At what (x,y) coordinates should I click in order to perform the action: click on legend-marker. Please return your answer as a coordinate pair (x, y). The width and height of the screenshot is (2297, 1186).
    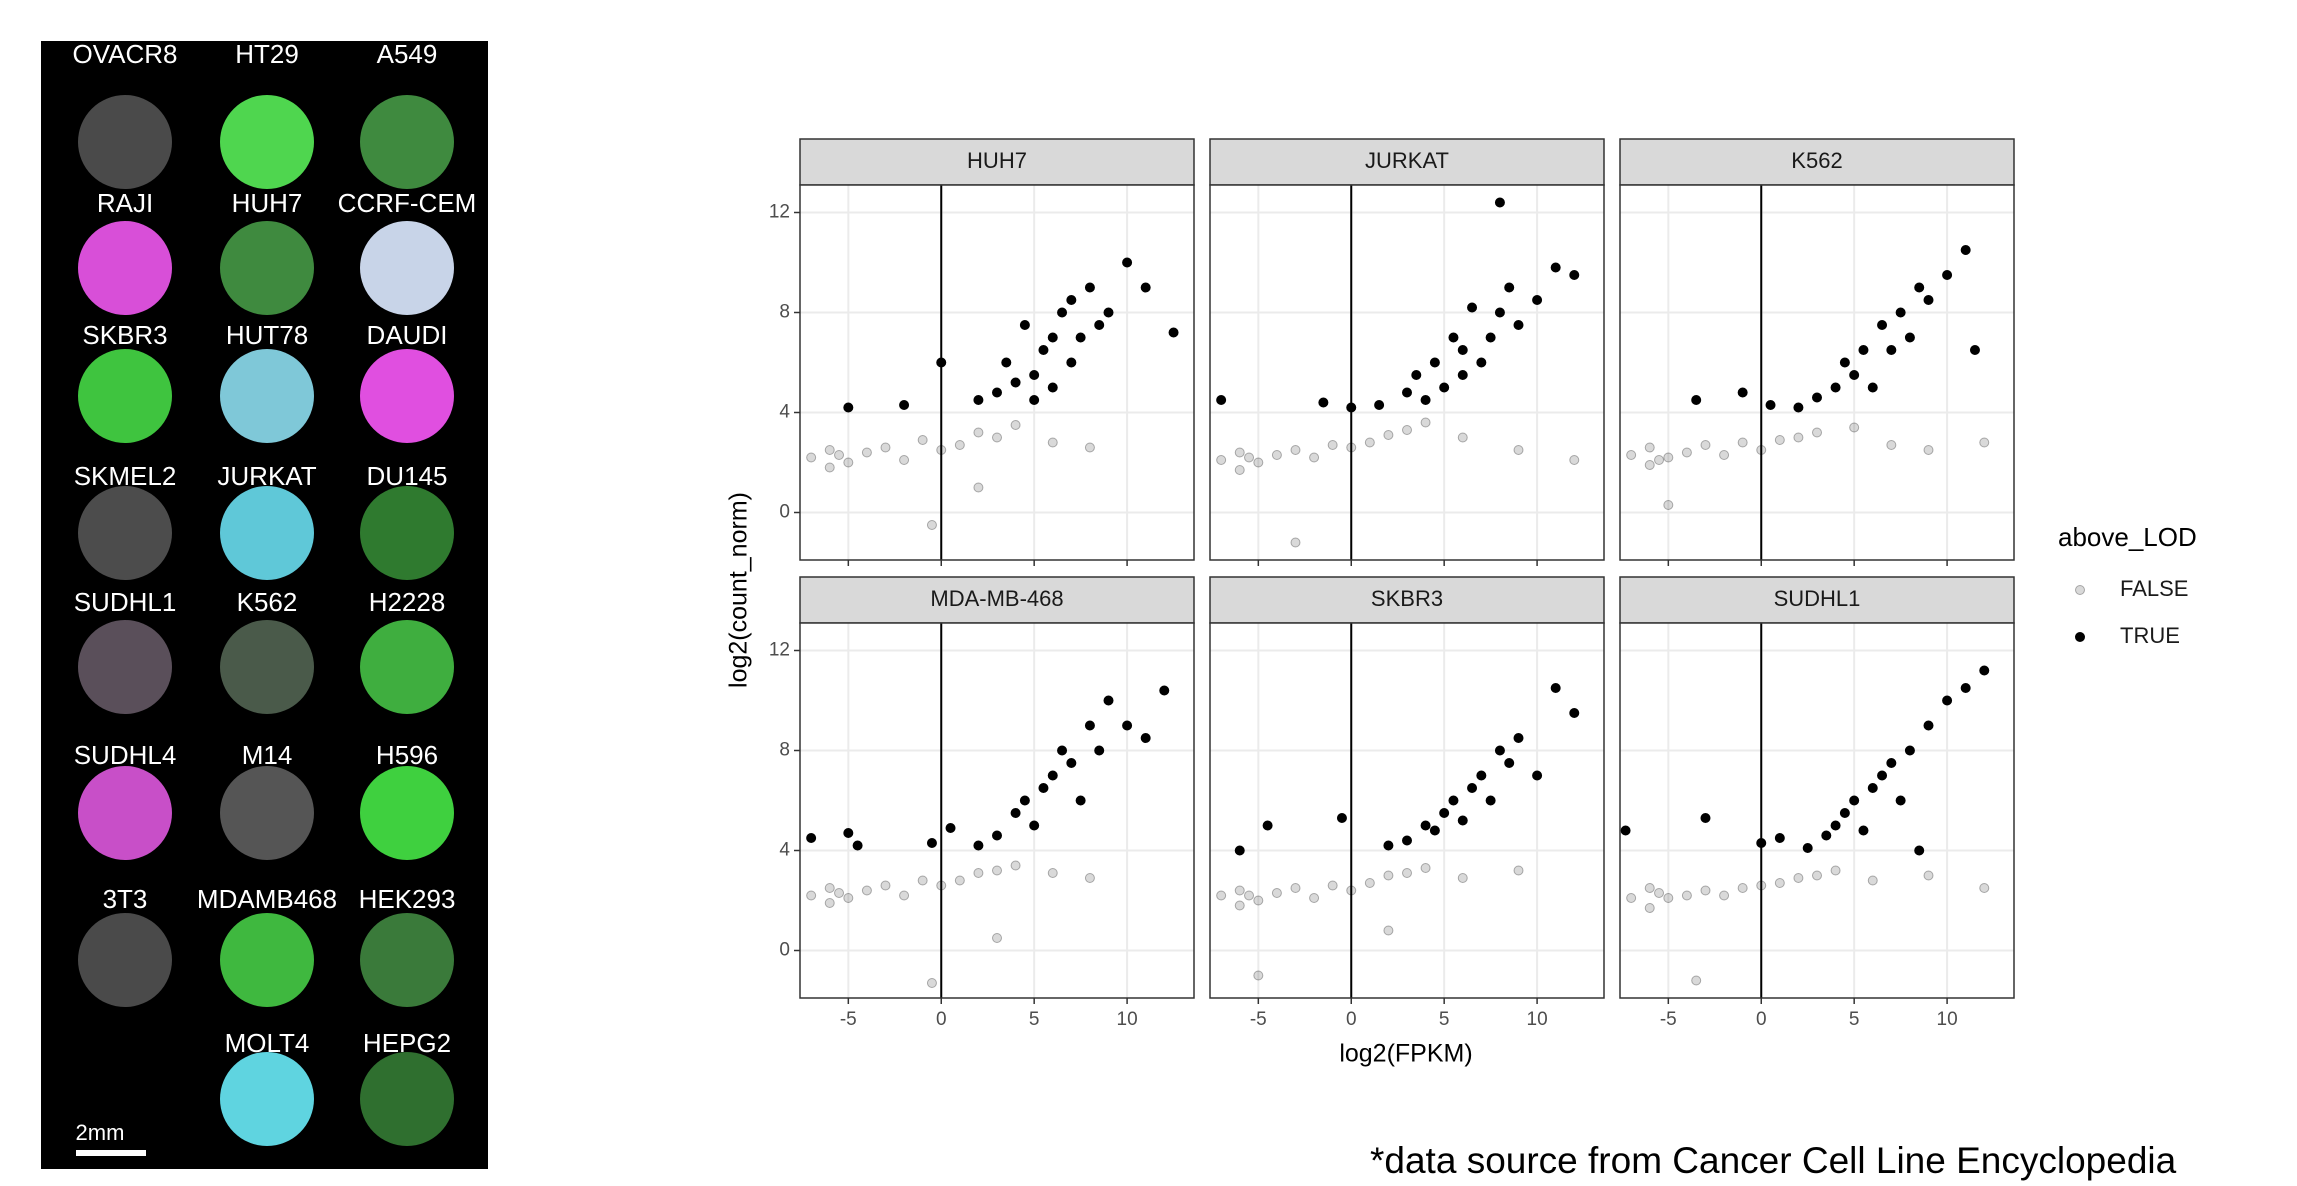
    Looking at the image, I should click on (2080, 590).